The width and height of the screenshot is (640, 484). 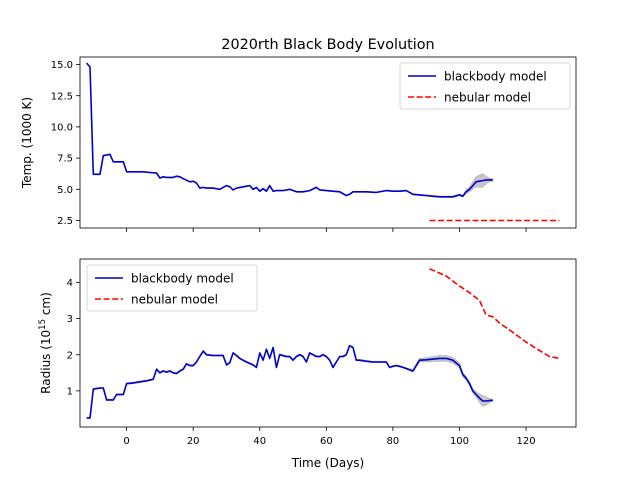 What do you see at coordinates (70, 391) in the screenshot?
I see `radius-y-tick-label: 1` at bounding box center [70, 391].